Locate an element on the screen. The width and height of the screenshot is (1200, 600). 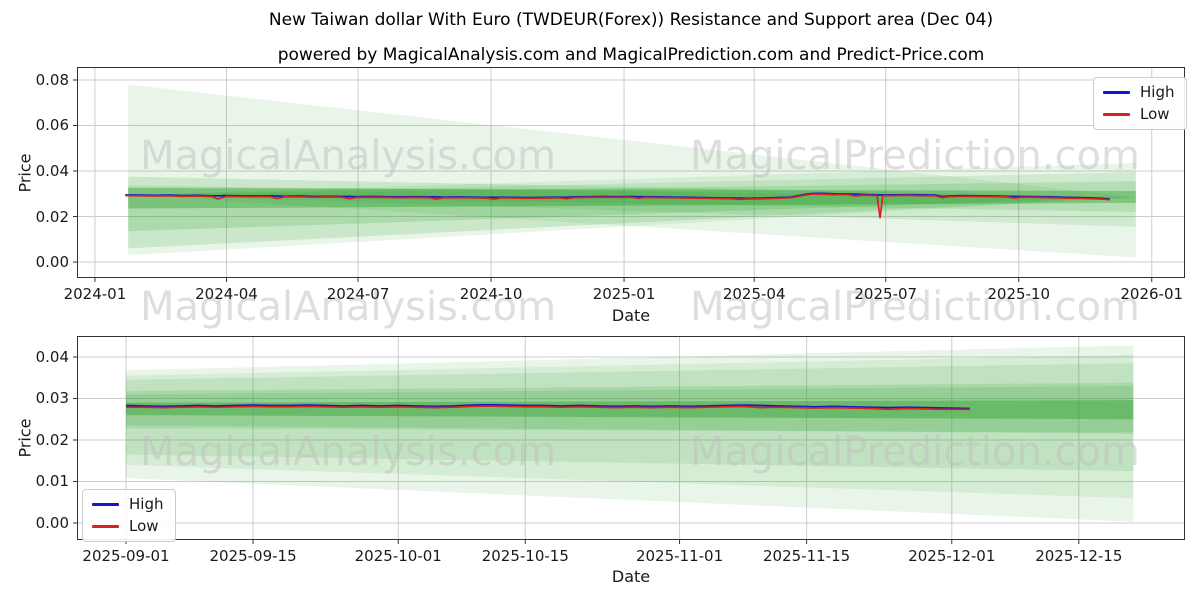
x-tick-label: 2025-04 is located at coordinates (754, 294).